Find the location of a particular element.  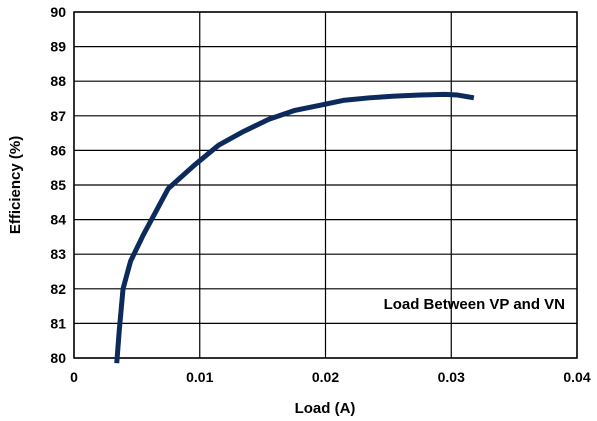

y-tick-labels: 80 81 82 83 84 85 86 87 88 89 90 is located at coordinates (58, 185).